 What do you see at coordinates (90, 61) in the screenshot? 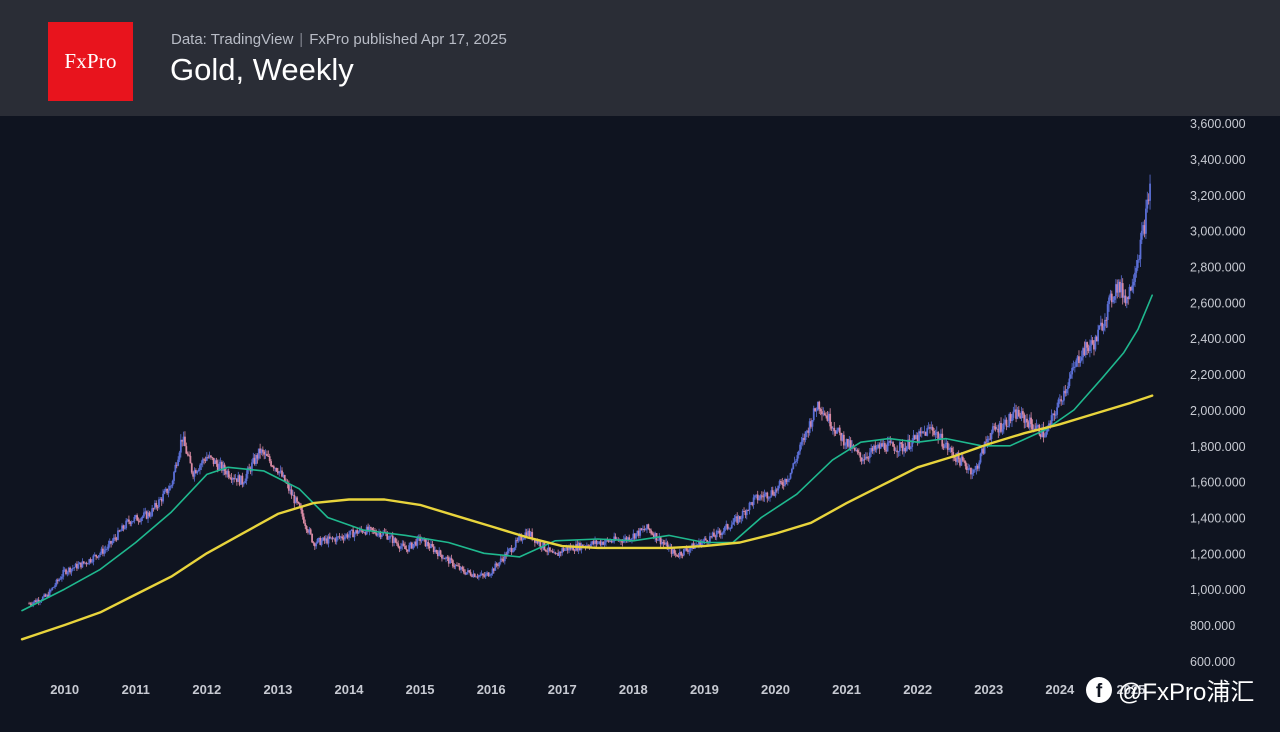
I see `fxpro-logo: FxPro` at bounding box center [90, 61].